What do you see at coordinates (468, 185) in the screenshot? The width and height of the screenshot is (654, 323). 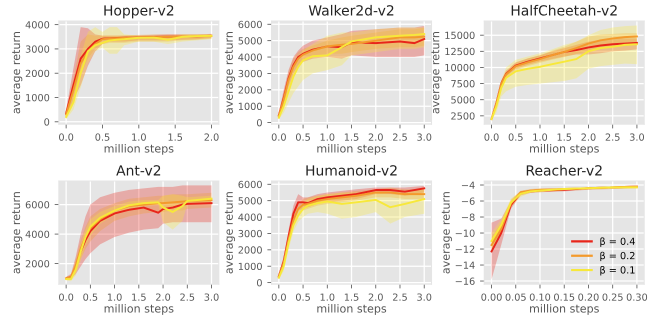 I see `y-tick-label: −4` at bounding box center [468, 185].